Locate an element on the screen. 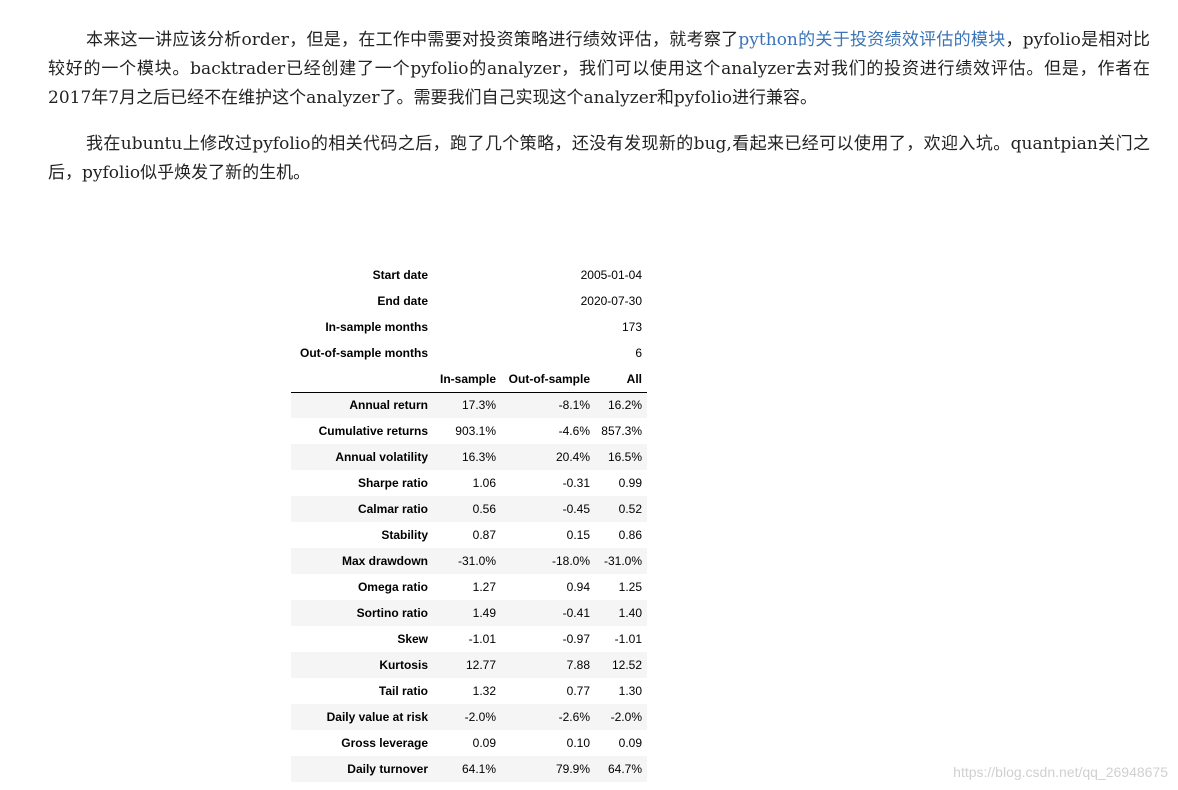 This screenshot has height=790, width=1178. table-row: Omega ratio 1.27 0.94 1.25 is located at coordinates (469, 587).